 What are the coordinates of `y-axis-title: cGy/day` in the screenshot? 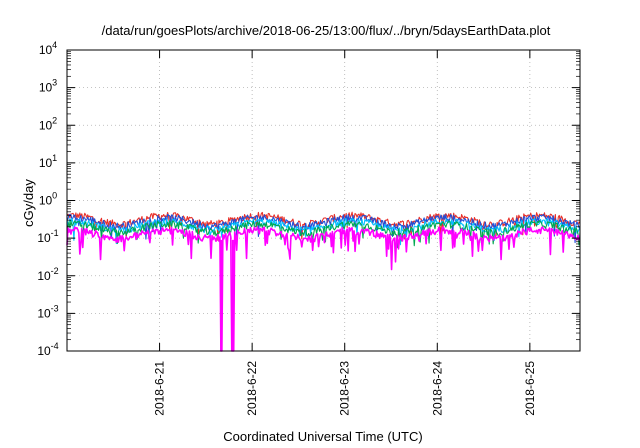 It's located at (28, 203).